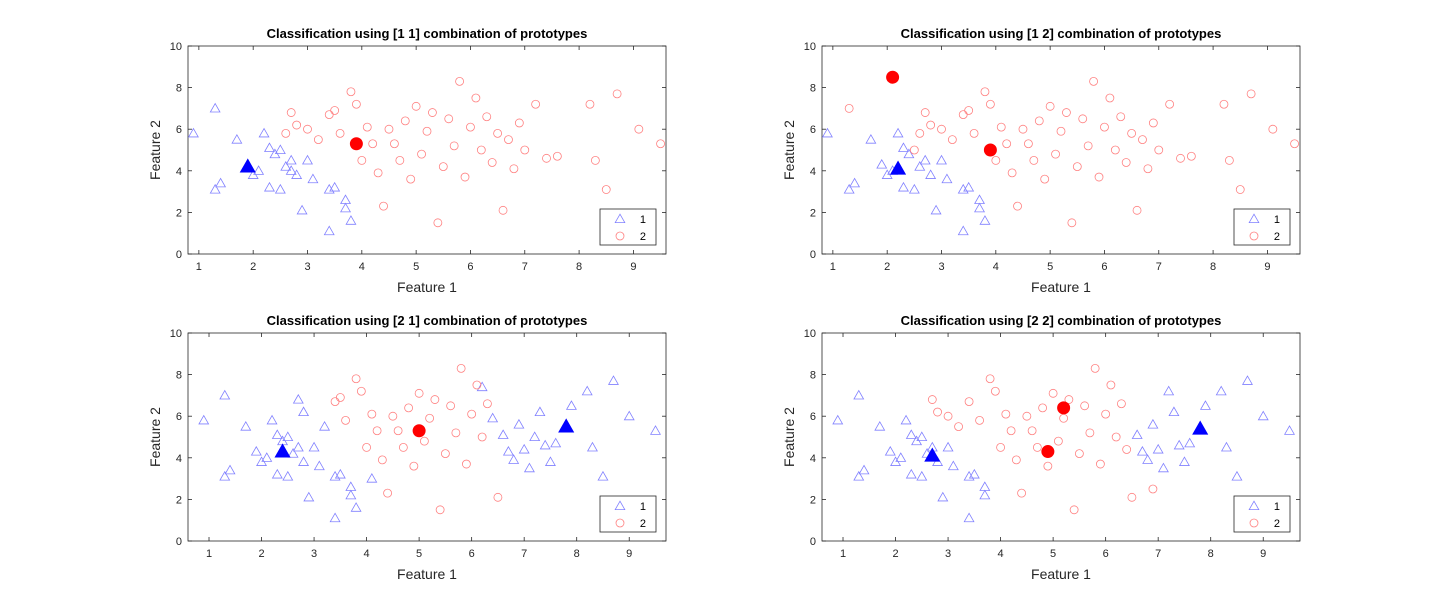 The image size is (1440, 607). What do you see at coordinates (628, 227) in the screenshot?
I see `legend: 12` at bounding box center [628, 227].